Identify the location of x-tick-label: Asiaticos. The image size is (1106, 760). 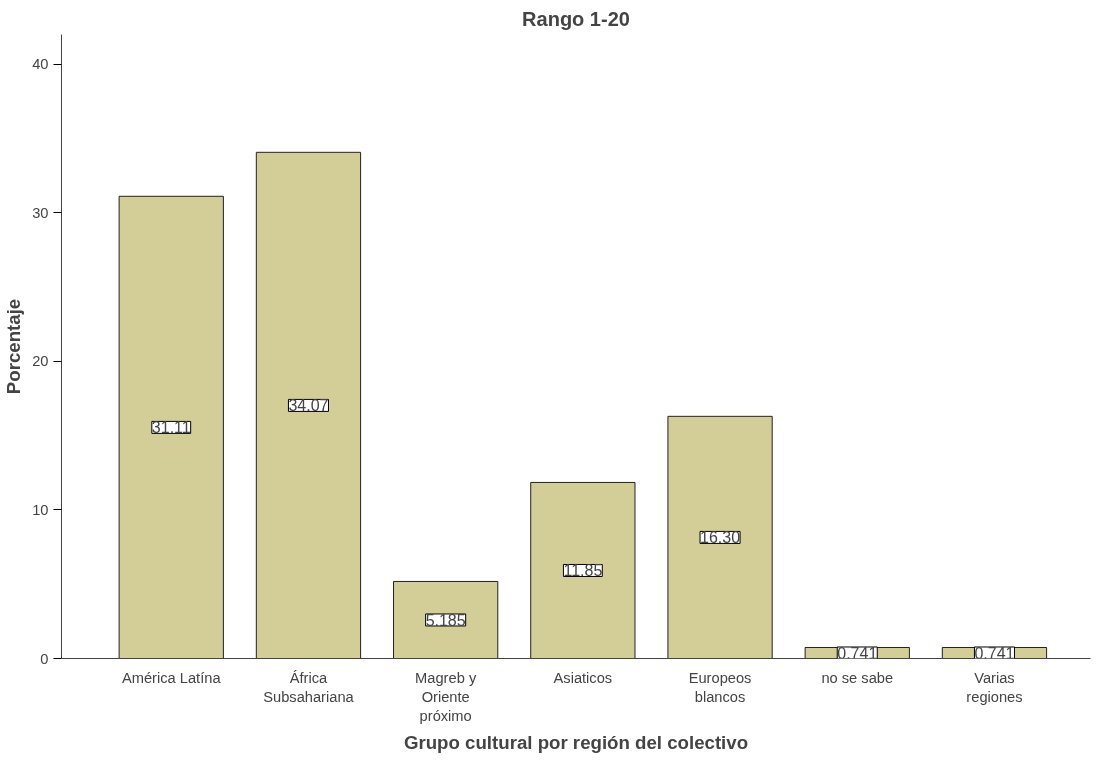
(583, 677).